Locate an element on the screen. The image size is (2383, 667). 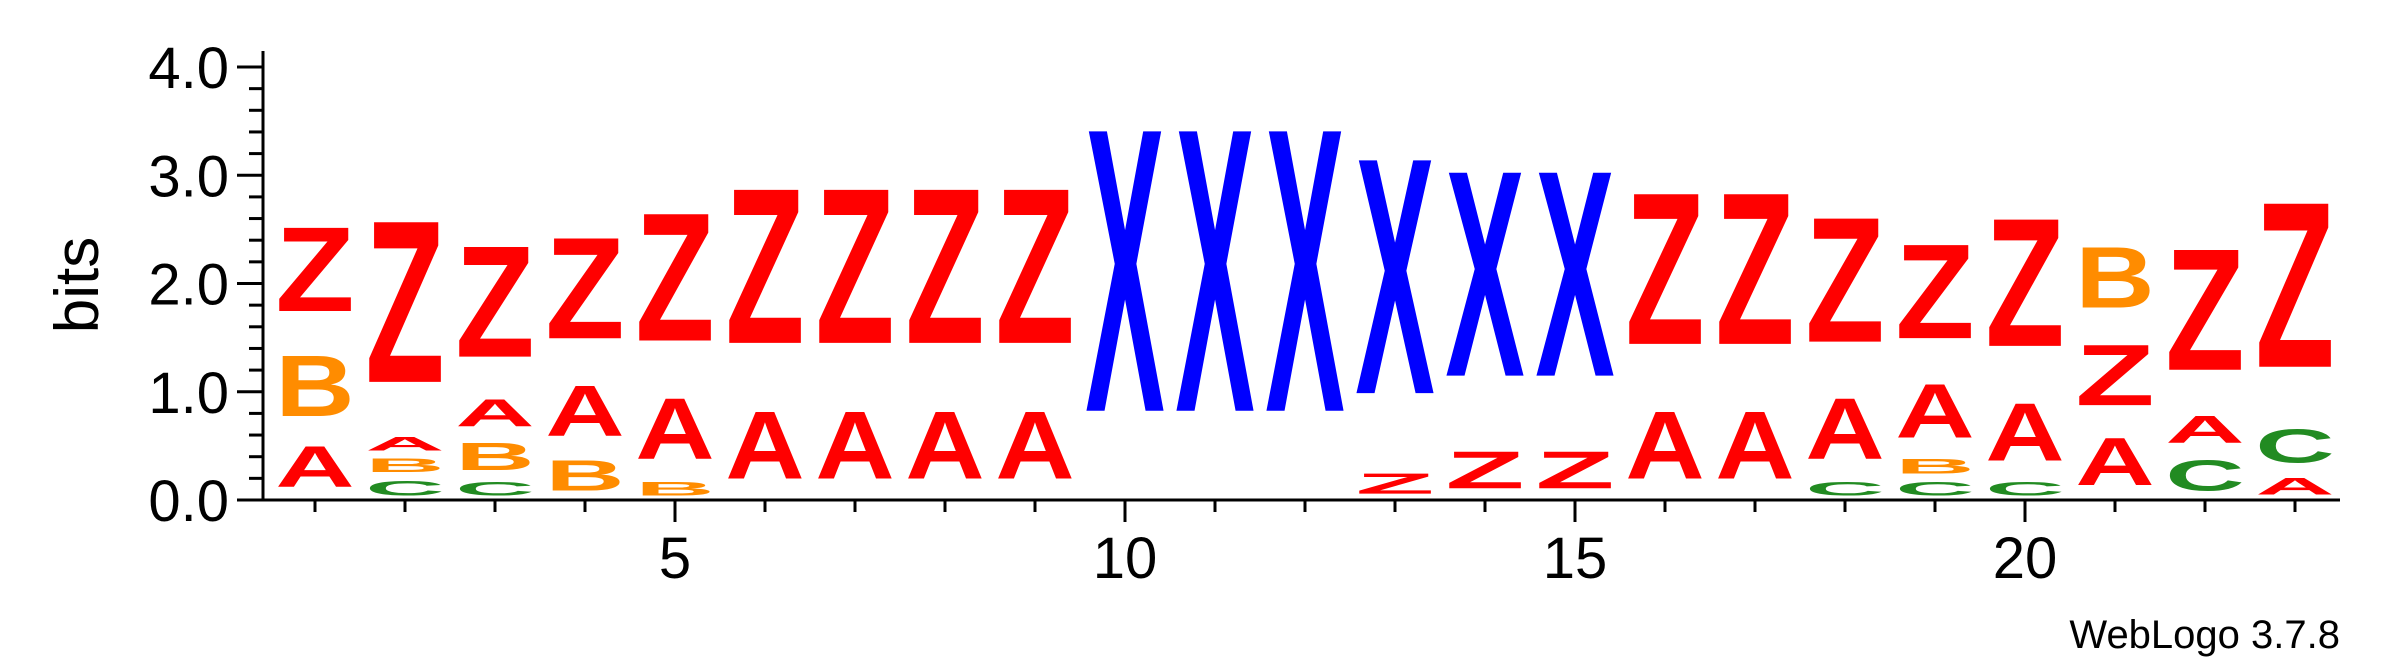
x-tick-label: 10 is located at coordinates (1125, 558).